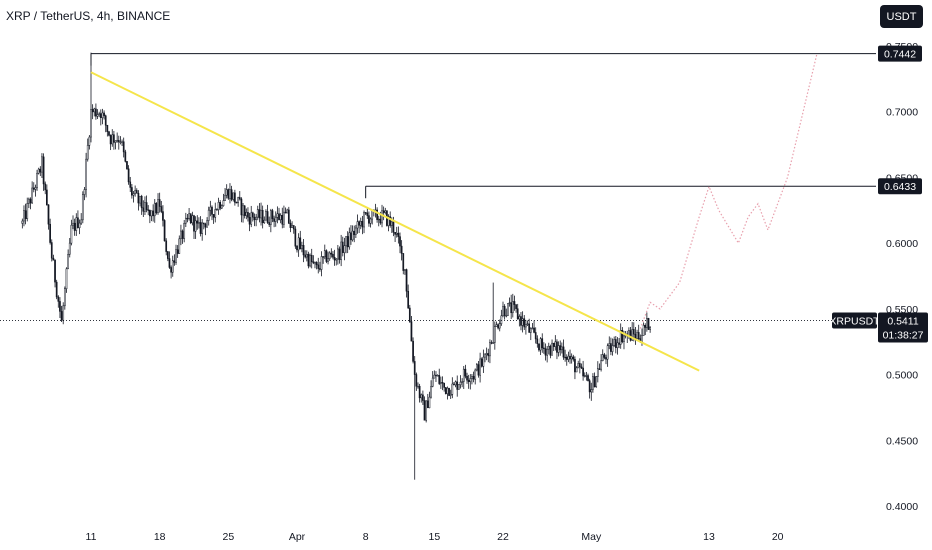 The height and width of the screenshot is (550, 932). Describe the element at coordinates (901, 16) in the screenshot. I see `currency-unit-button: USDT` at that location.